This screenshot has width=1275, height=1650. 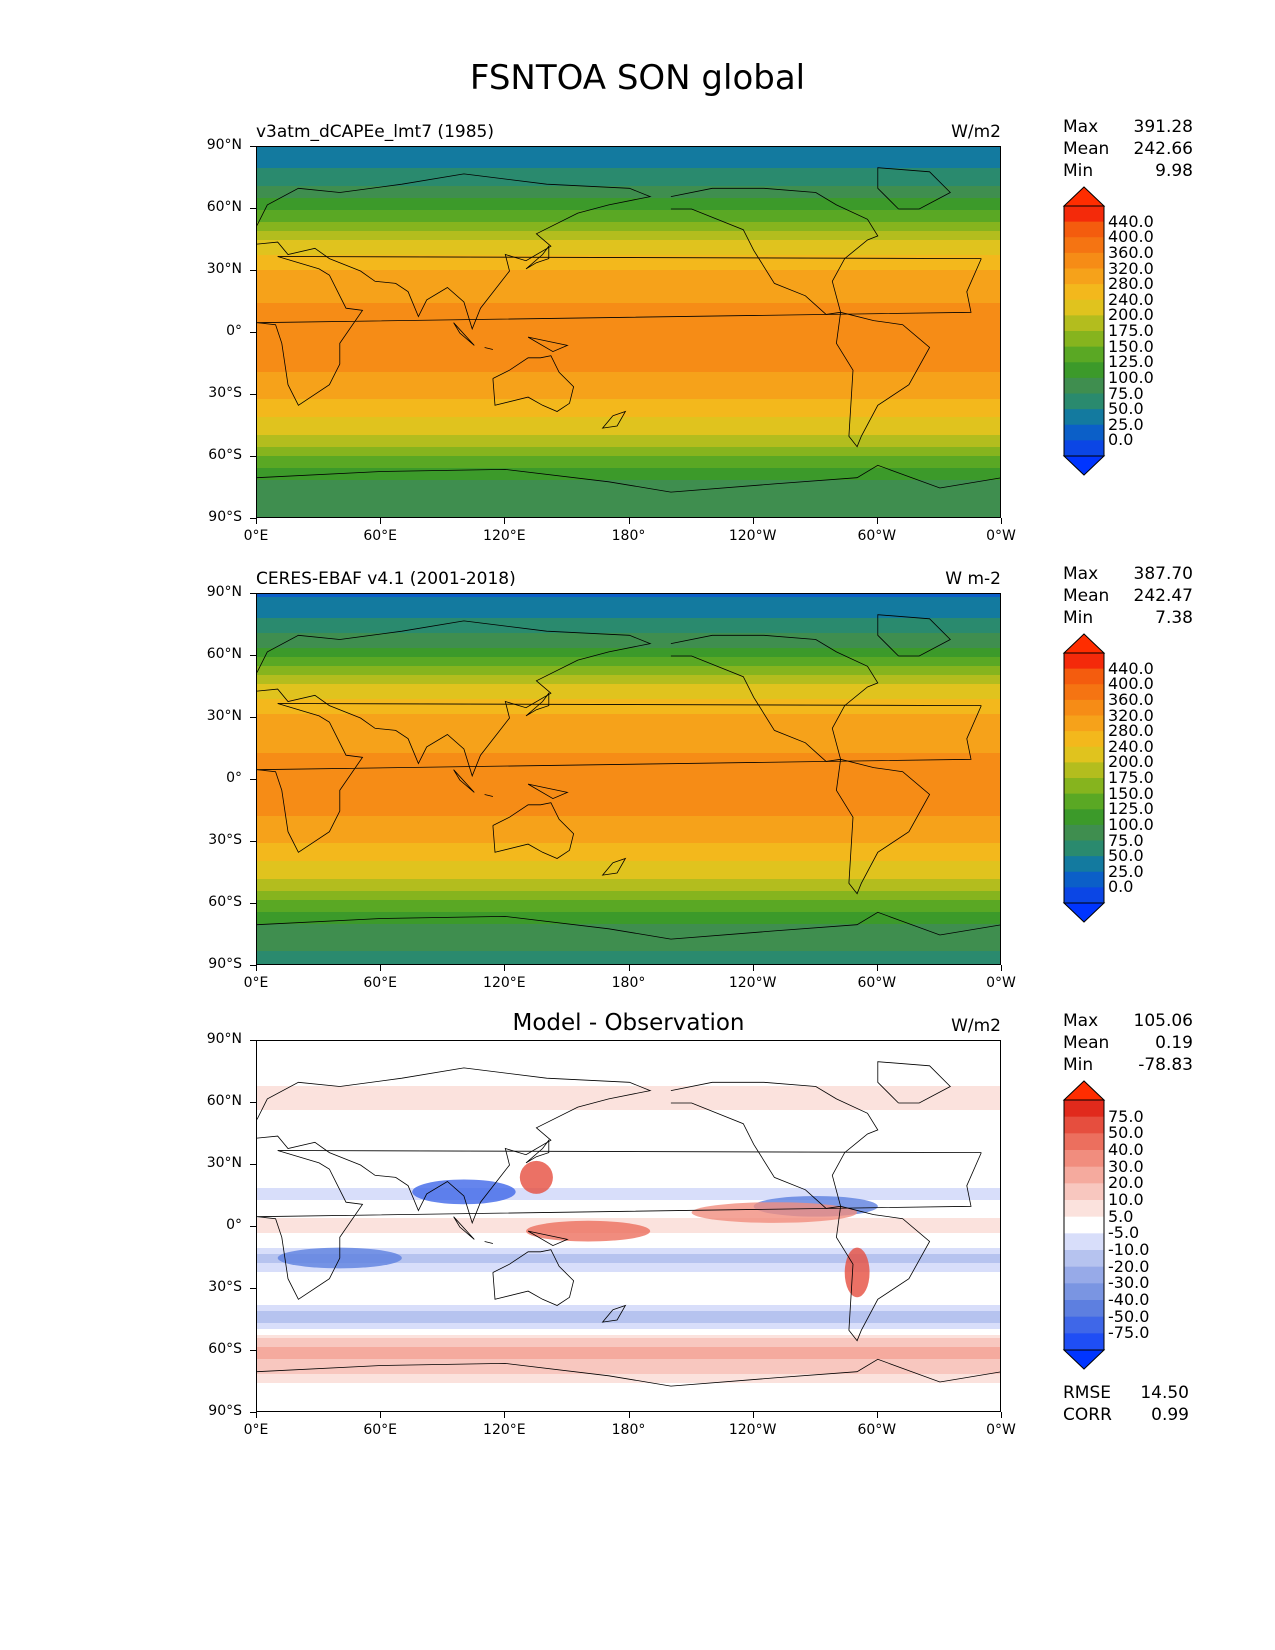 I want to click on lon-tick-label: 60°E, so click(x=380, y=536).